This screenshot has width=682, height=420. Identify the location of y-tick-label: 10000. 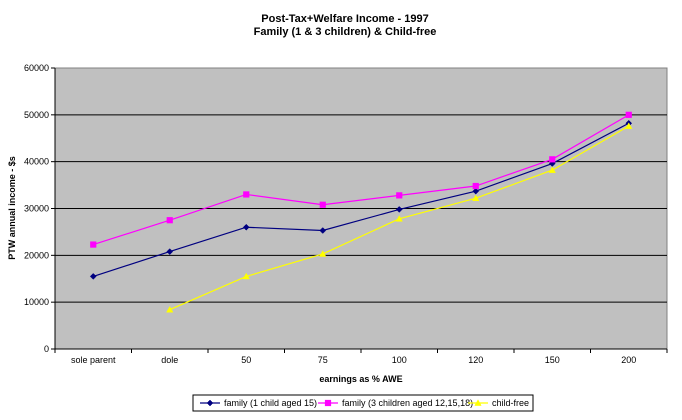
(36, 302).